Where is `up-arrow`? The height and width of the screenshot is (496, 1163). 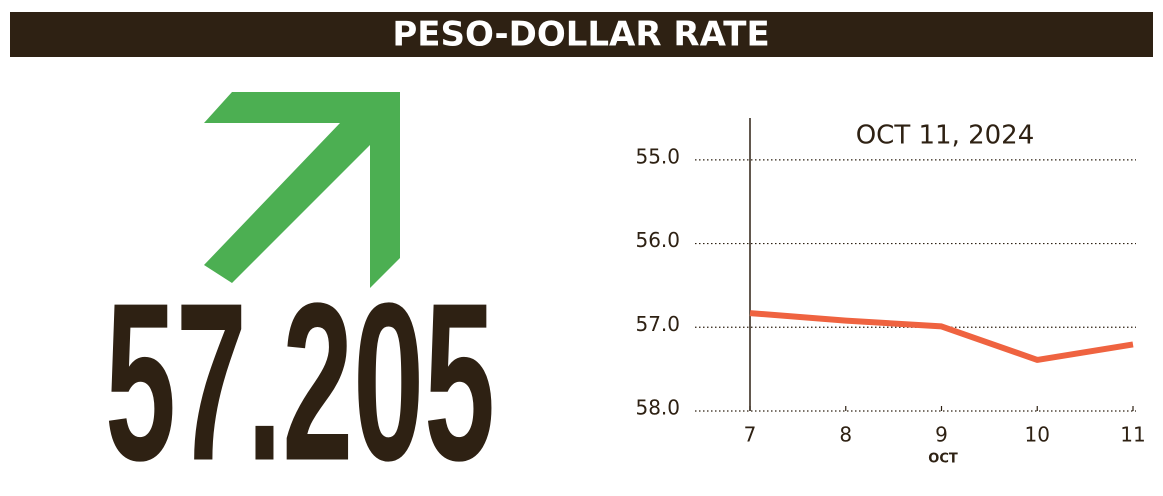
up-arrow is located at coordinates (302, 190).